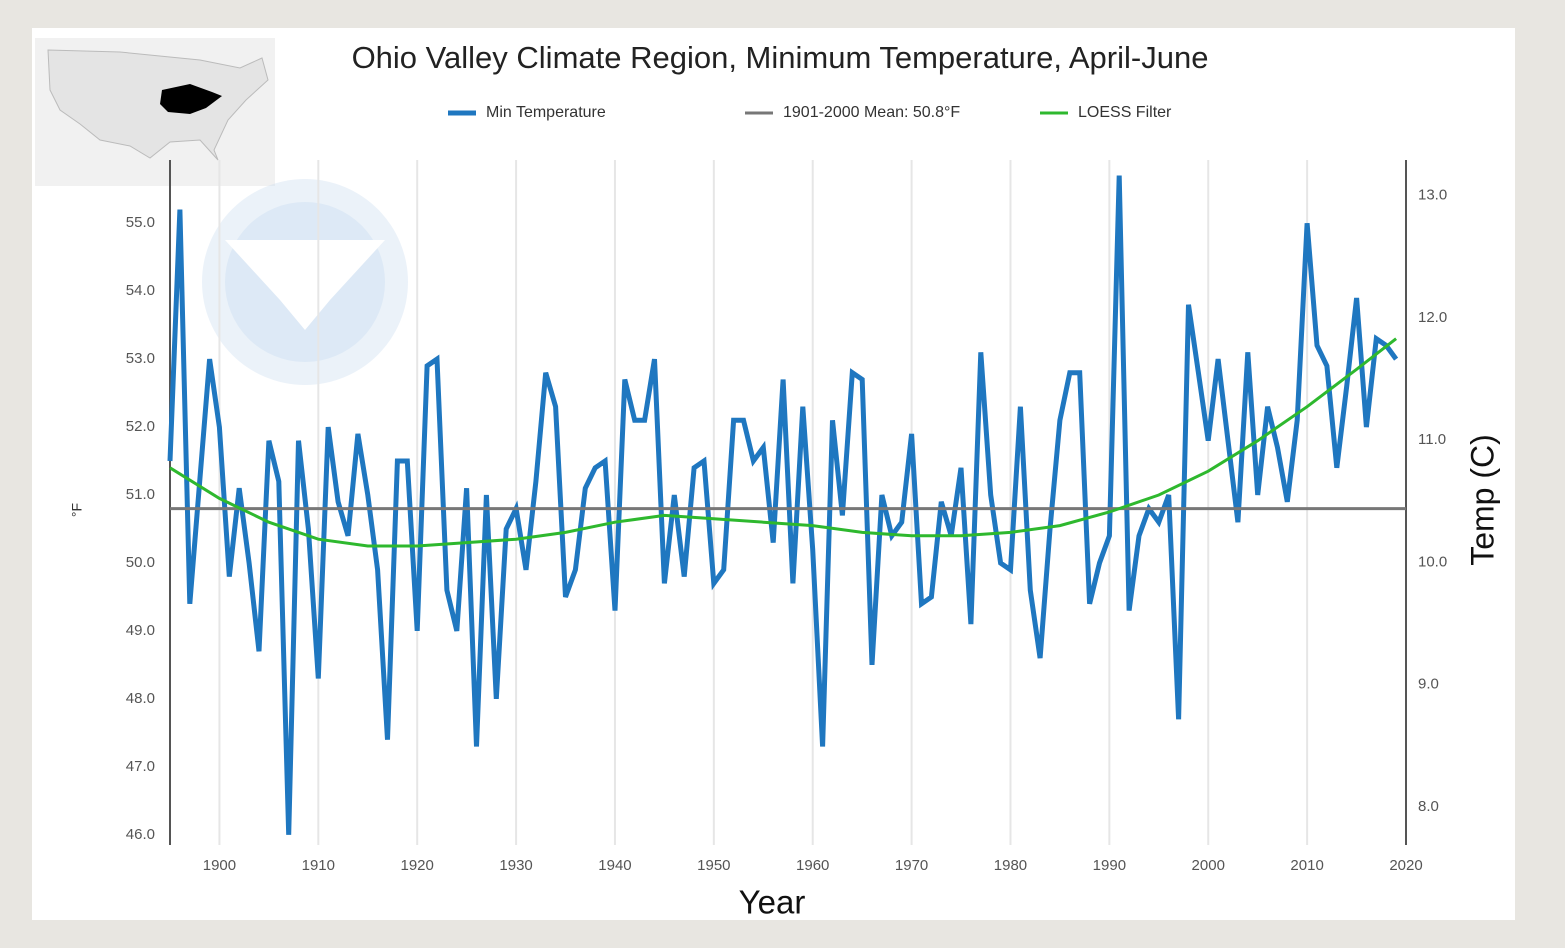 The width and height of the screenshot is (1565, 948). I want to click on x-tick-label: 1980, so click(1010, 865).